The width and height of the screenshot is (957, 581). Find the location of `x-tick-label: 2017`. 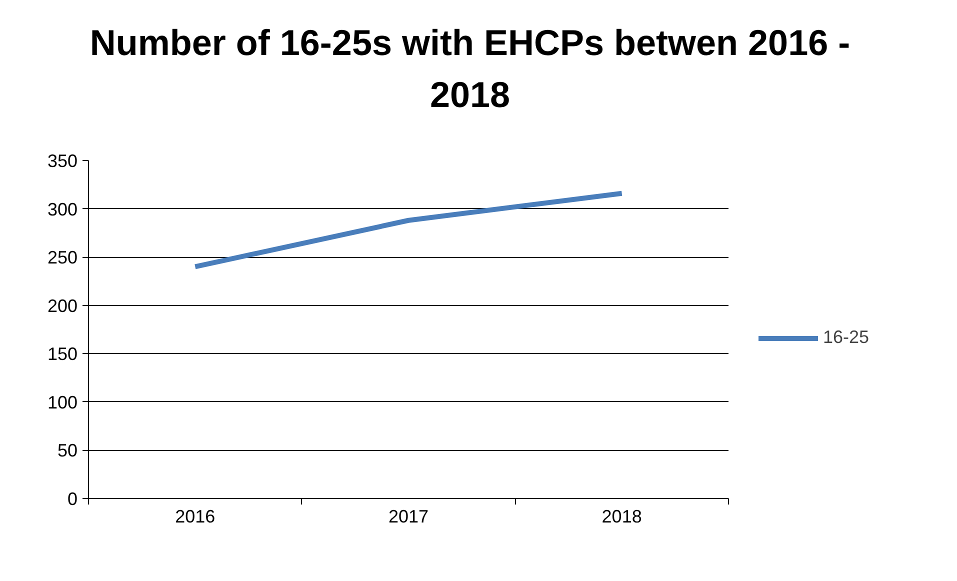

x-tick-label: 2017 is located at coordinates (408, 516).